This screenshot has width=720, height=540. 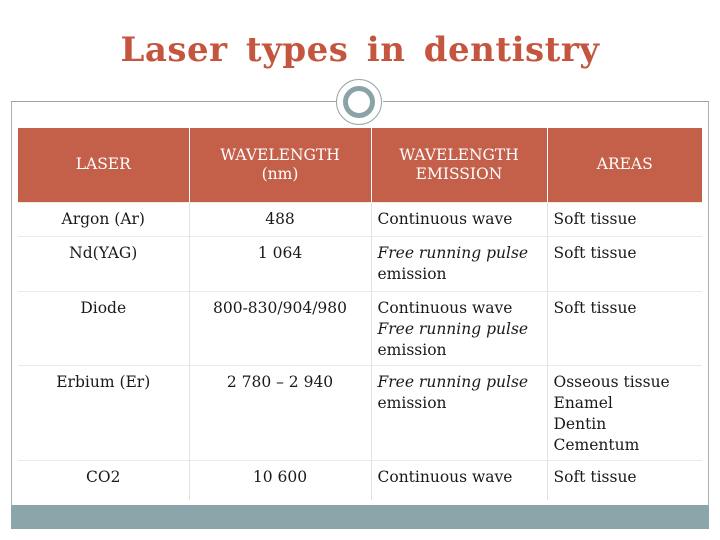 I want to click on cell-wavelength: 1 064, so click(x=279, y=263).